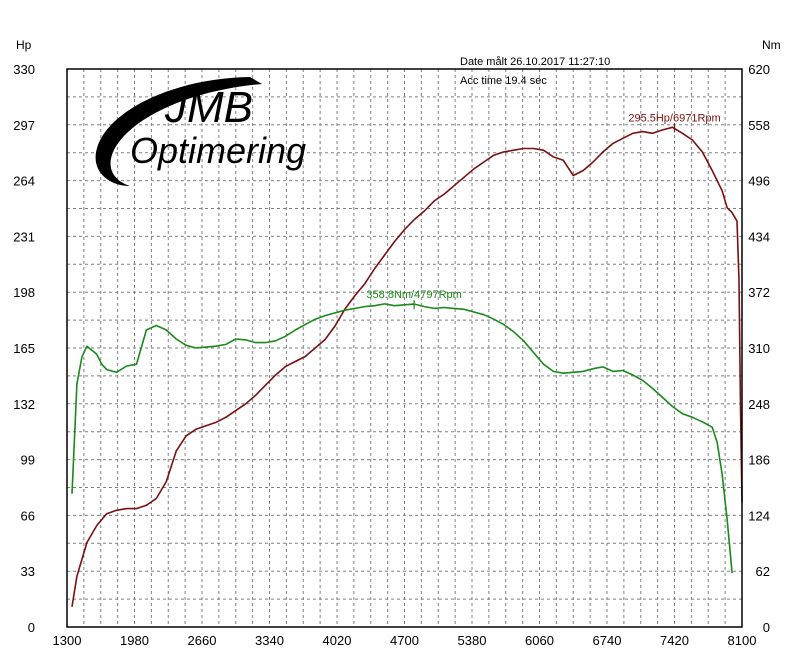 The width and height of the screenshot is (799, 663). I want to click on x-tick-label: 7420, so click(674, 640).